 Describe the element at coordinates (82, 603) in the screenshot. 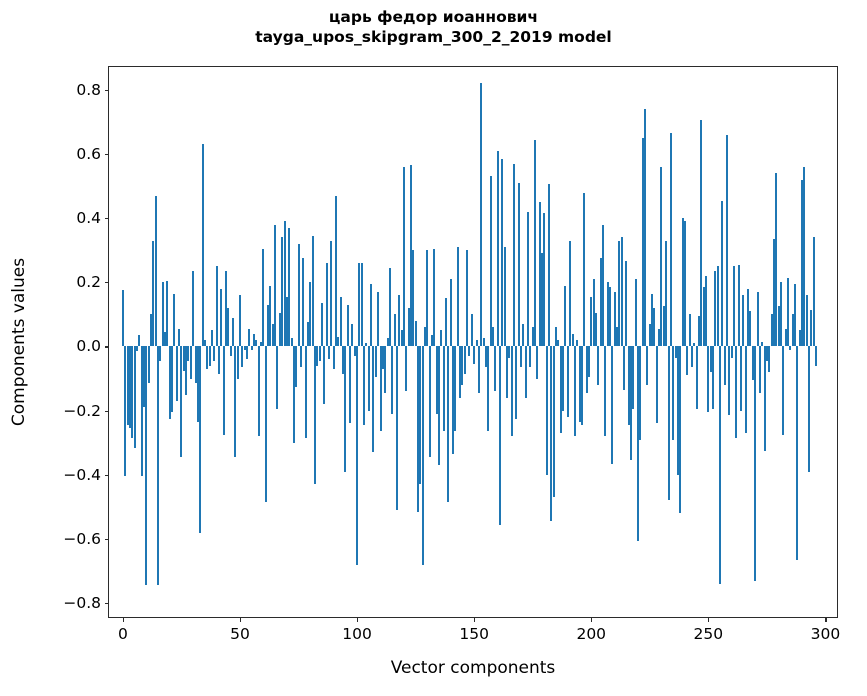

I see `y-tick-label: −0.8` at that location.